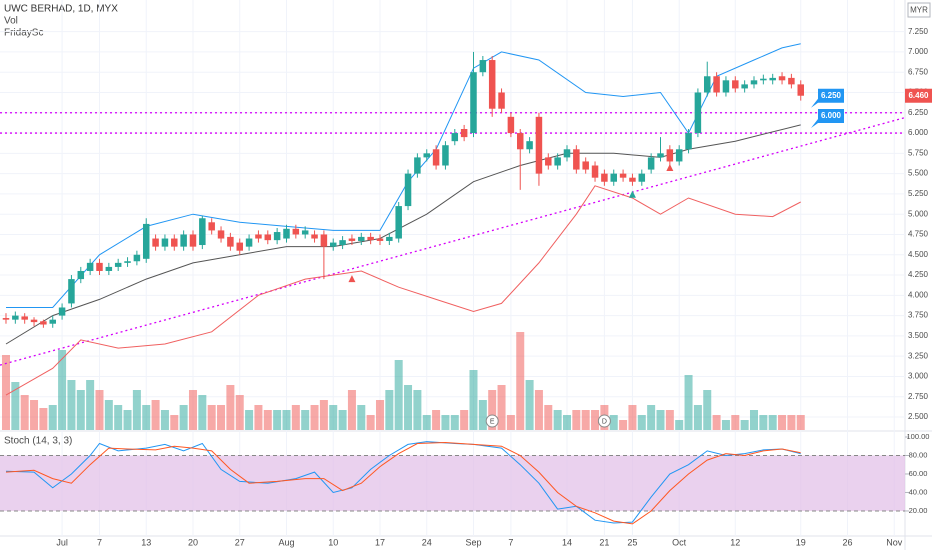  Describe the element at coordinates (831, 115) in the screenshot. I see `level-label: 6.000` at that location.